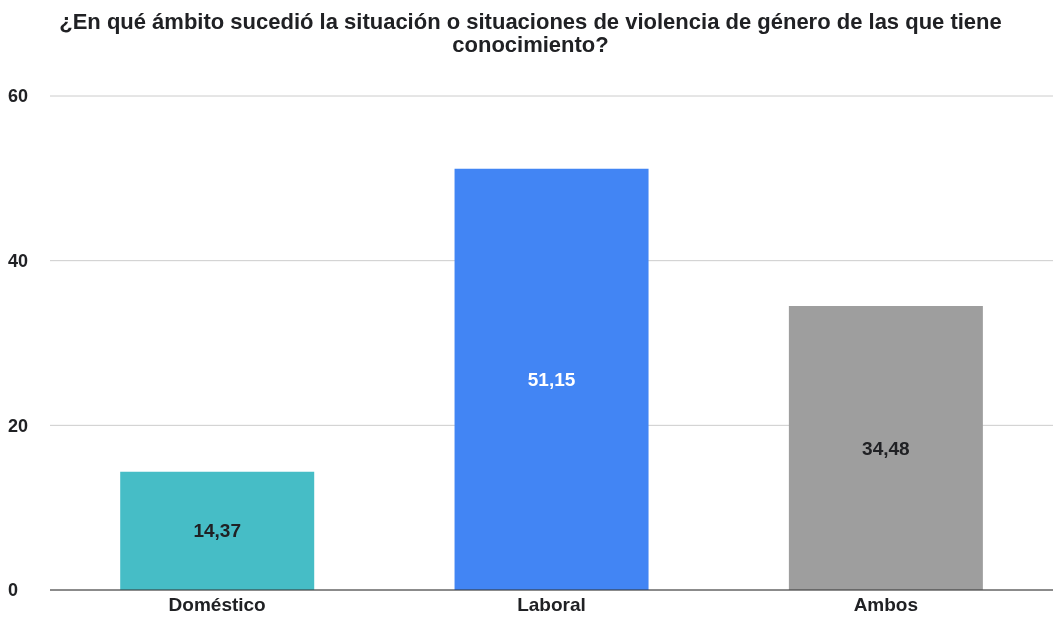 The image size is (1061, 642). What do you see at coordinates (18, 261) in the screenshot?
I see `y-tick-label: 40` at bounding box center [18, 261].